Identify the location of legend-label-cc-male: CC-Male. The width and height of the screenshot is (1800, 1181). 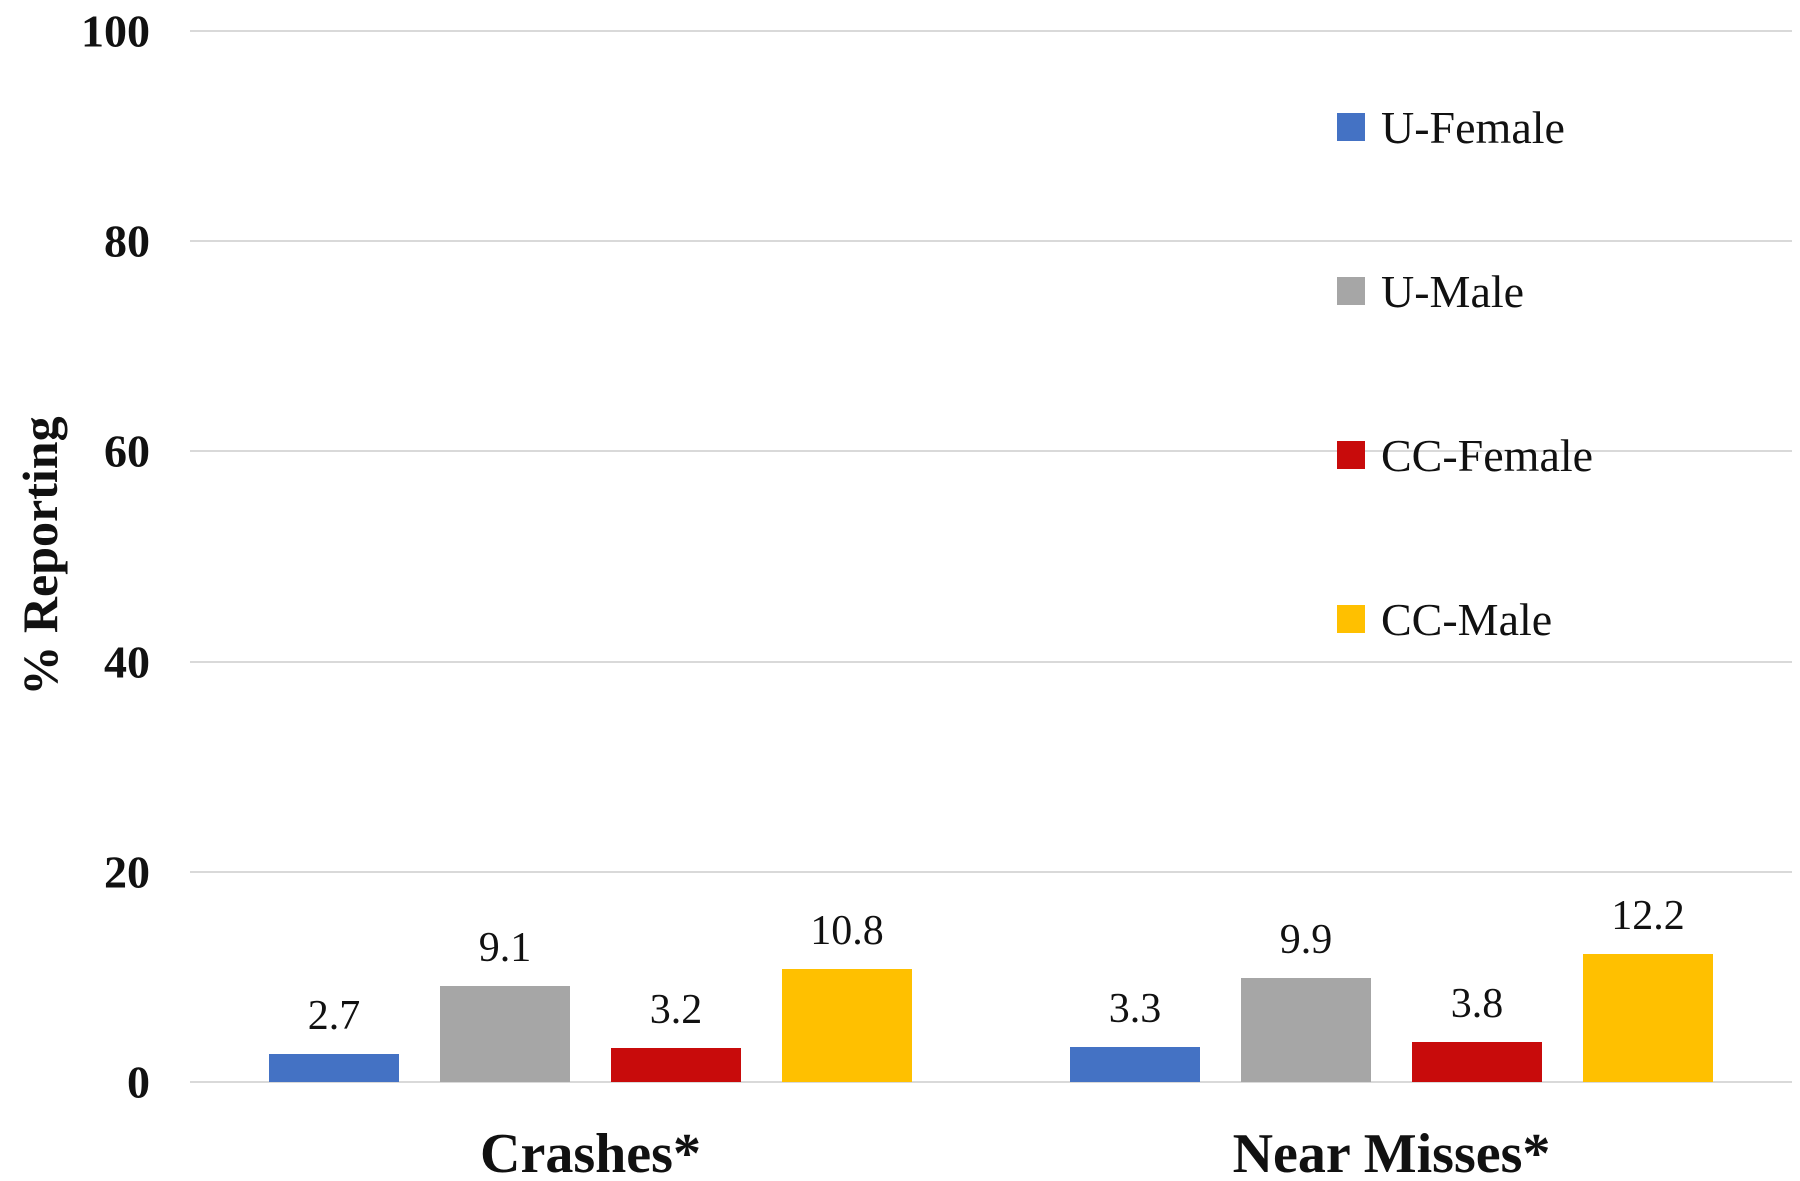
(1467, 619).